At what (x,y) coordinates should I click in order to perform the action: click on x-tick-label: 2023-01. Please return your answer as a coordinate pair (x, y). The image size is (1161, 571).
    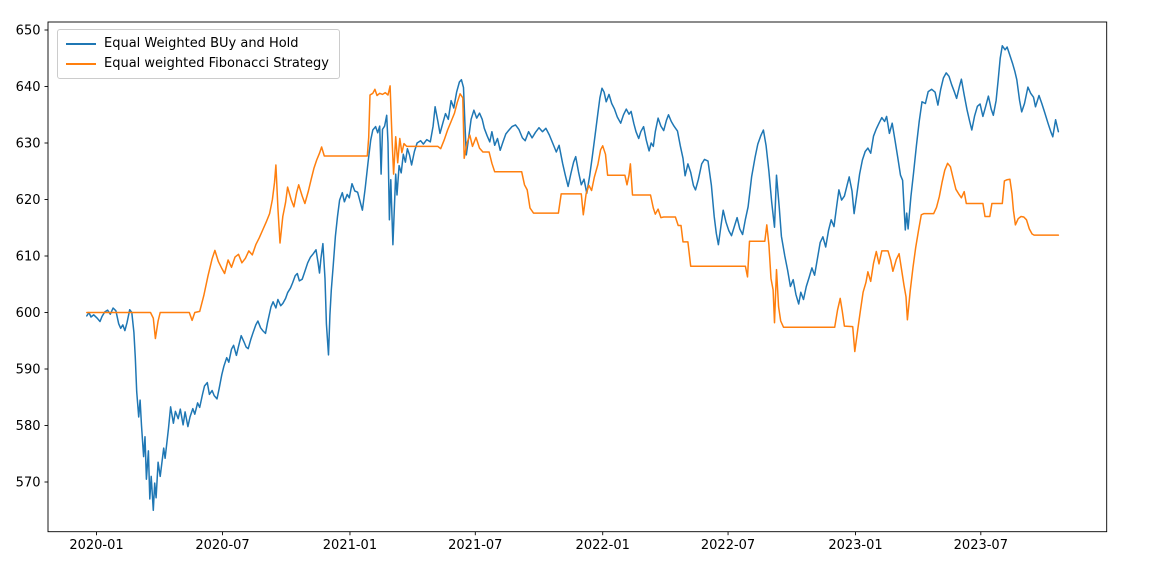
    Looking at the image, I should click on (855, 545).